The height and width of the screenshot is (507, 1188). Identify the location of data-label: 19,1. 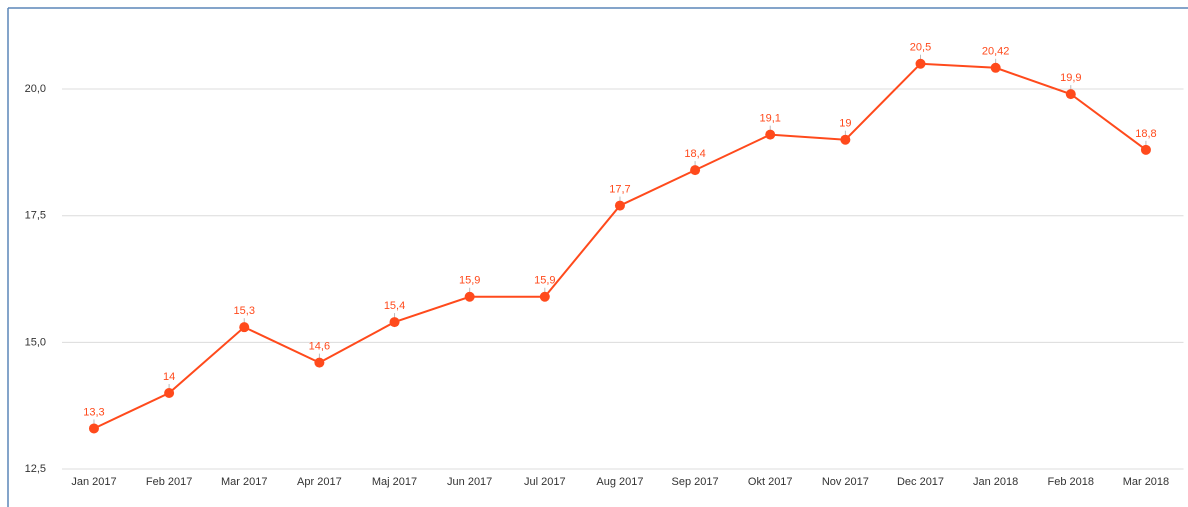
(770, 119).